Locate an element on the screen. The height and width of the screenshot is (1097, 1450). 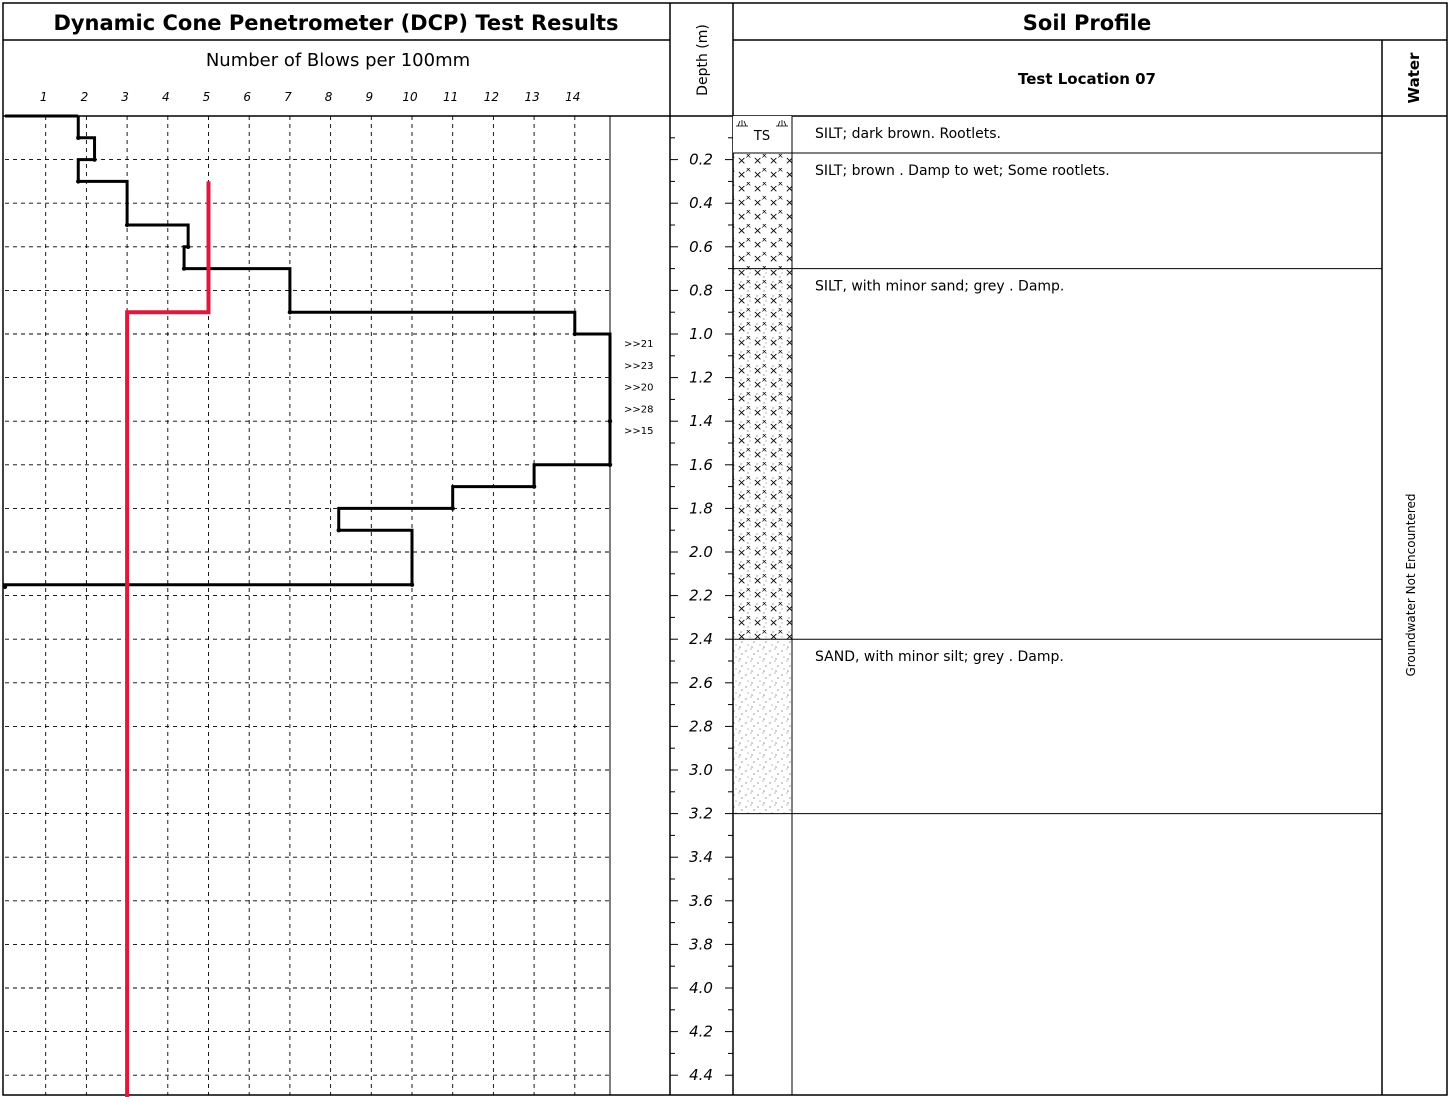
x-tick-labels: 1 2 3 4 5 6 7 8 9 10 11 12 13 14 is located at coordinates (310, 97).